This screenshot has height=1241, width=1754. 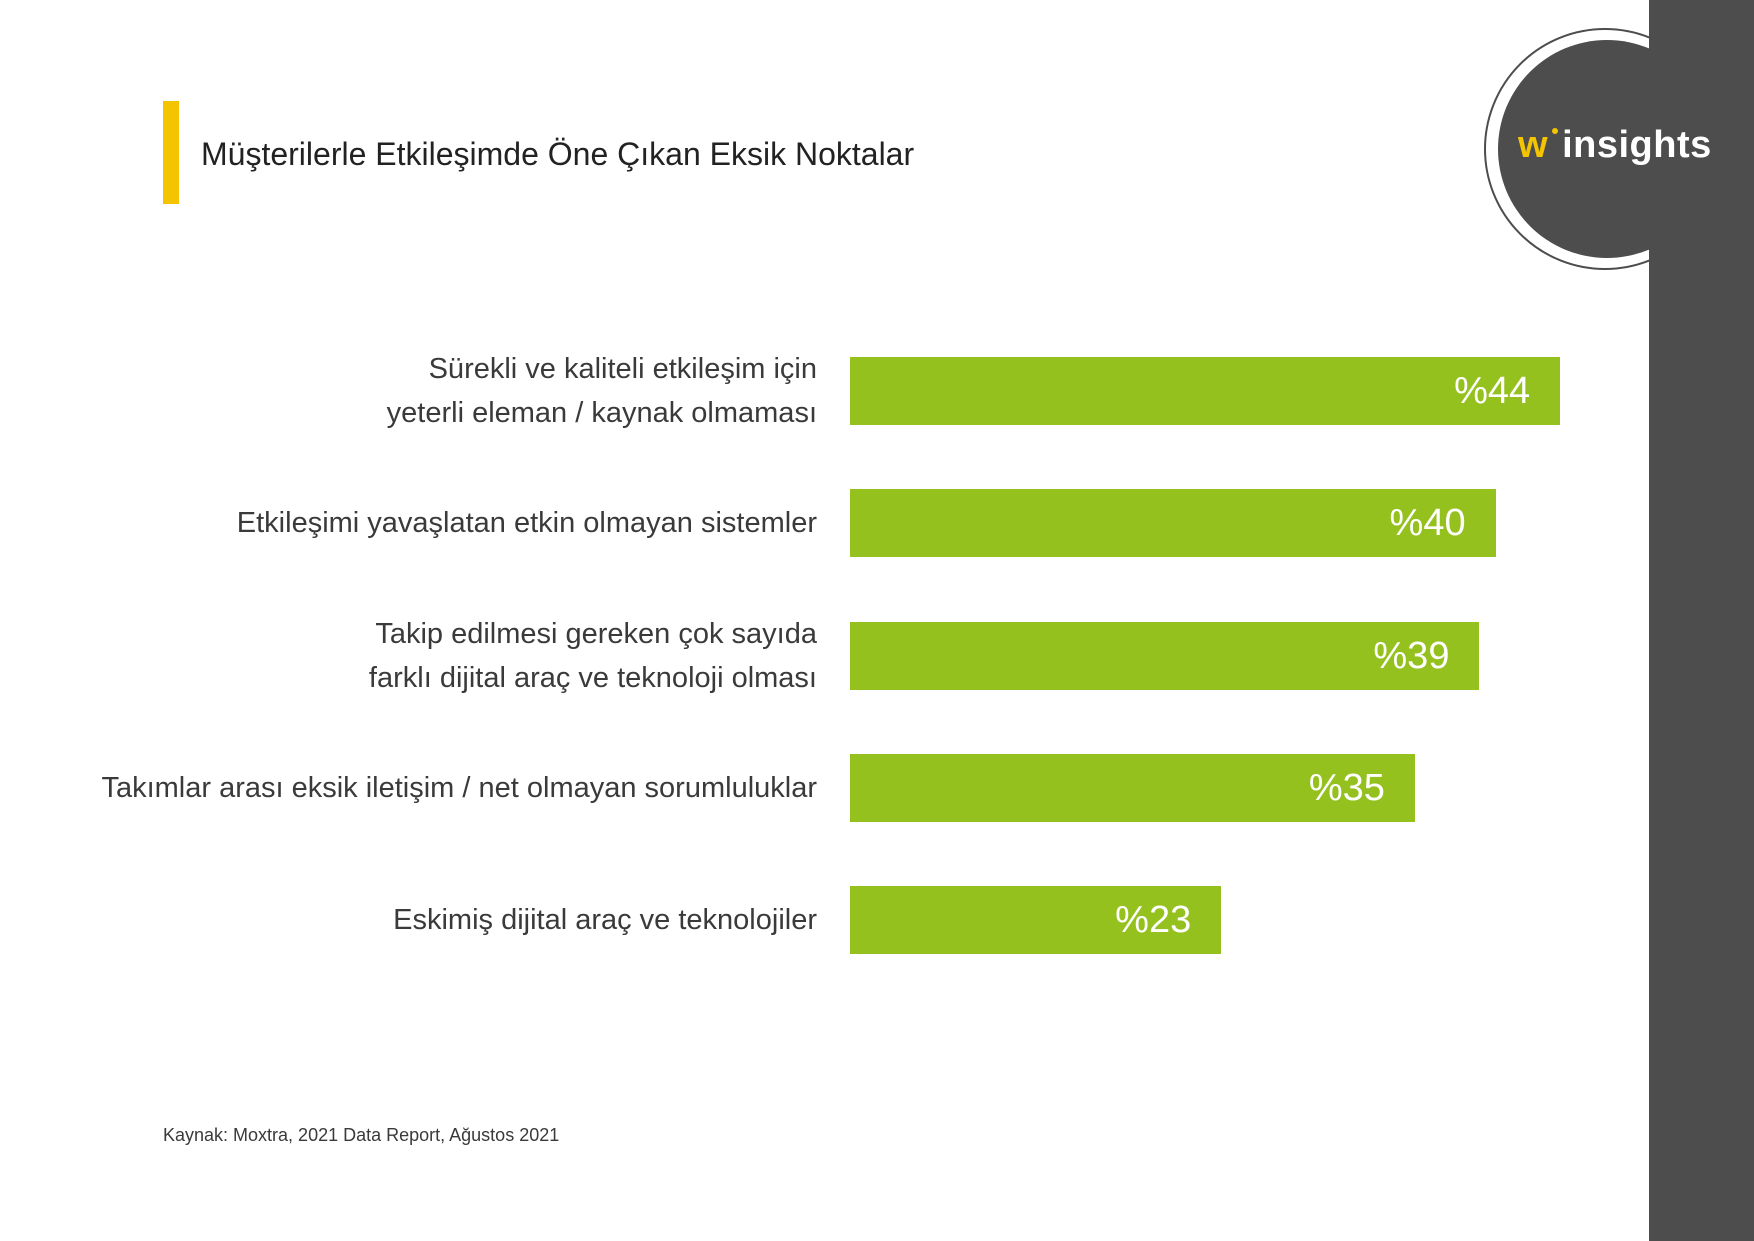 I want to click on bar: %35, so click(x=1132, y=787).